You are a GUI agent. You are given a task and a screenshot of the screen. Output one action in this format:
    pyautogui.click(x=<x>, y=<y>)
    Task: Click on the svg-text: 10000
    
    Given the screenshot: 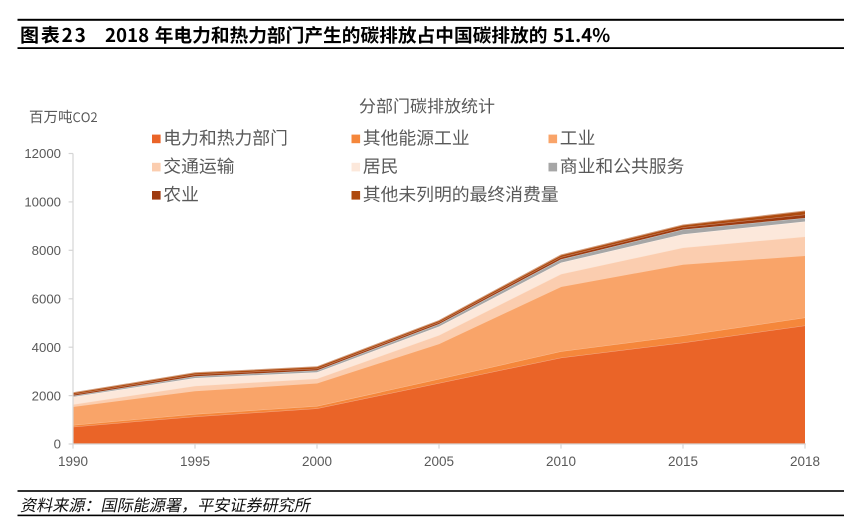 What is the action you would take?
    pyautogui.click(x=42, y=202)
    